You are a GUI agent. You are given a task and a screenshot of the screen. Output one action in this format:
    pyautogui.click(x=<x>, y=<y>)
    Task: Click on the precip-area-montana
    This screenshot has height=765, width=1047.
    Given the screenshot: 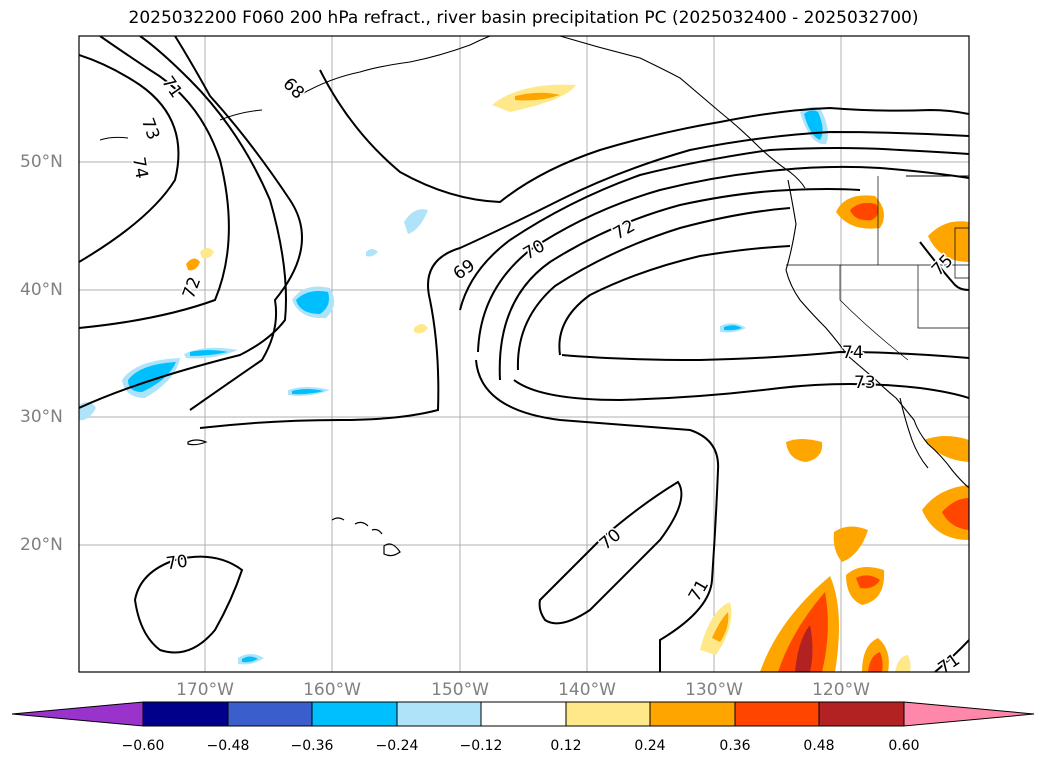 What is the action you would take?
    pyautogui.click(x=948, y=241)
    